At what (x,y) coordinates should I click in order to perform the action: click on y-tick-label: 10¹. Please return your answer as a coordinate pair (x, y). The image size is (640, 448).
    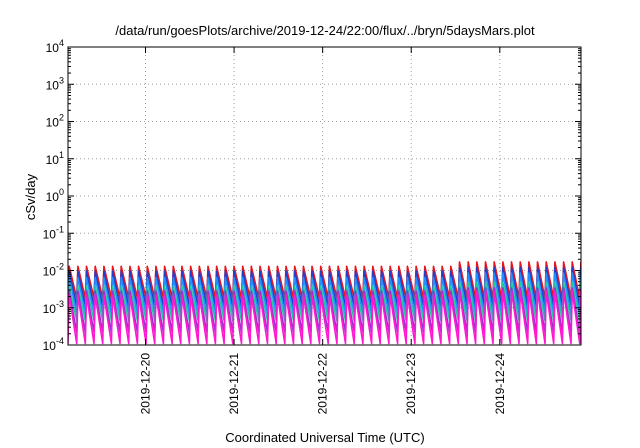
    Looking at the image, I should click on (55, 158).